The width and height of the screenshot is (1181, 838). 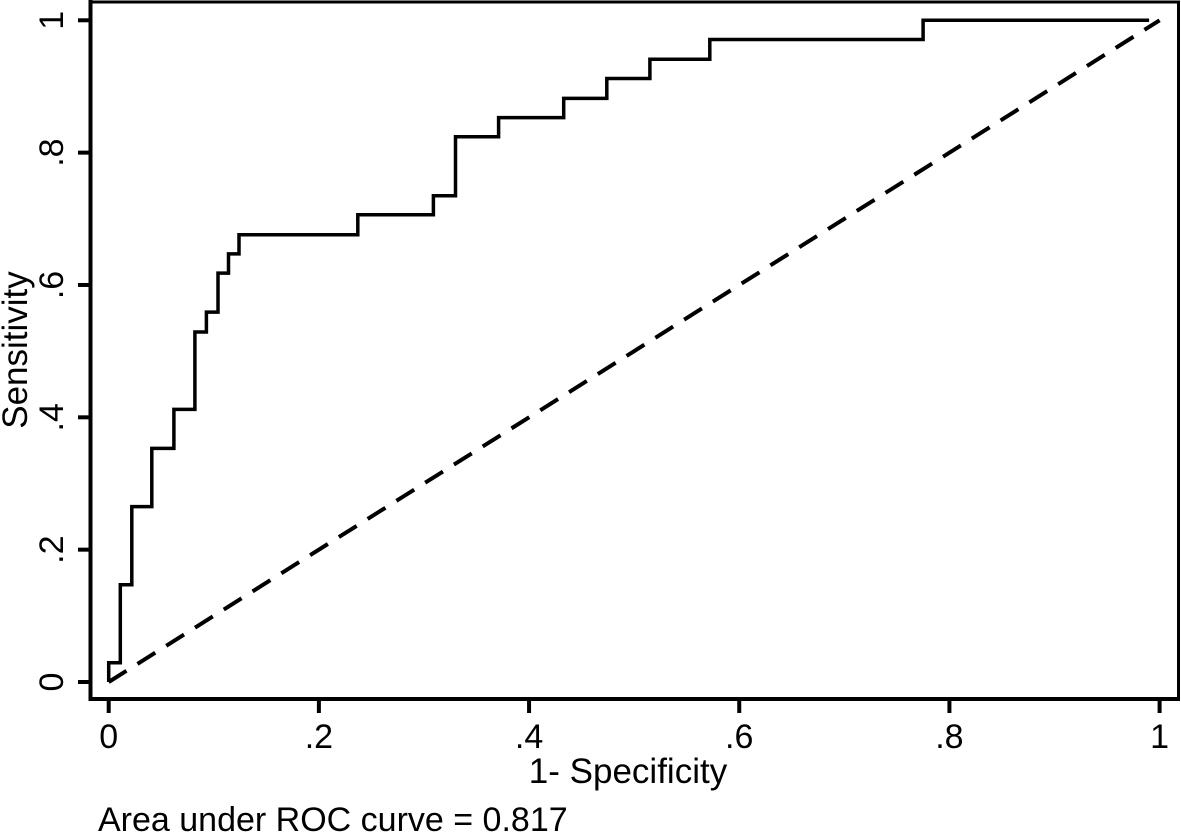 What do you see at coordinates (108, 737) in the screenshot?
I see `x-tick-label: 0` at bounding box center [108, 737].